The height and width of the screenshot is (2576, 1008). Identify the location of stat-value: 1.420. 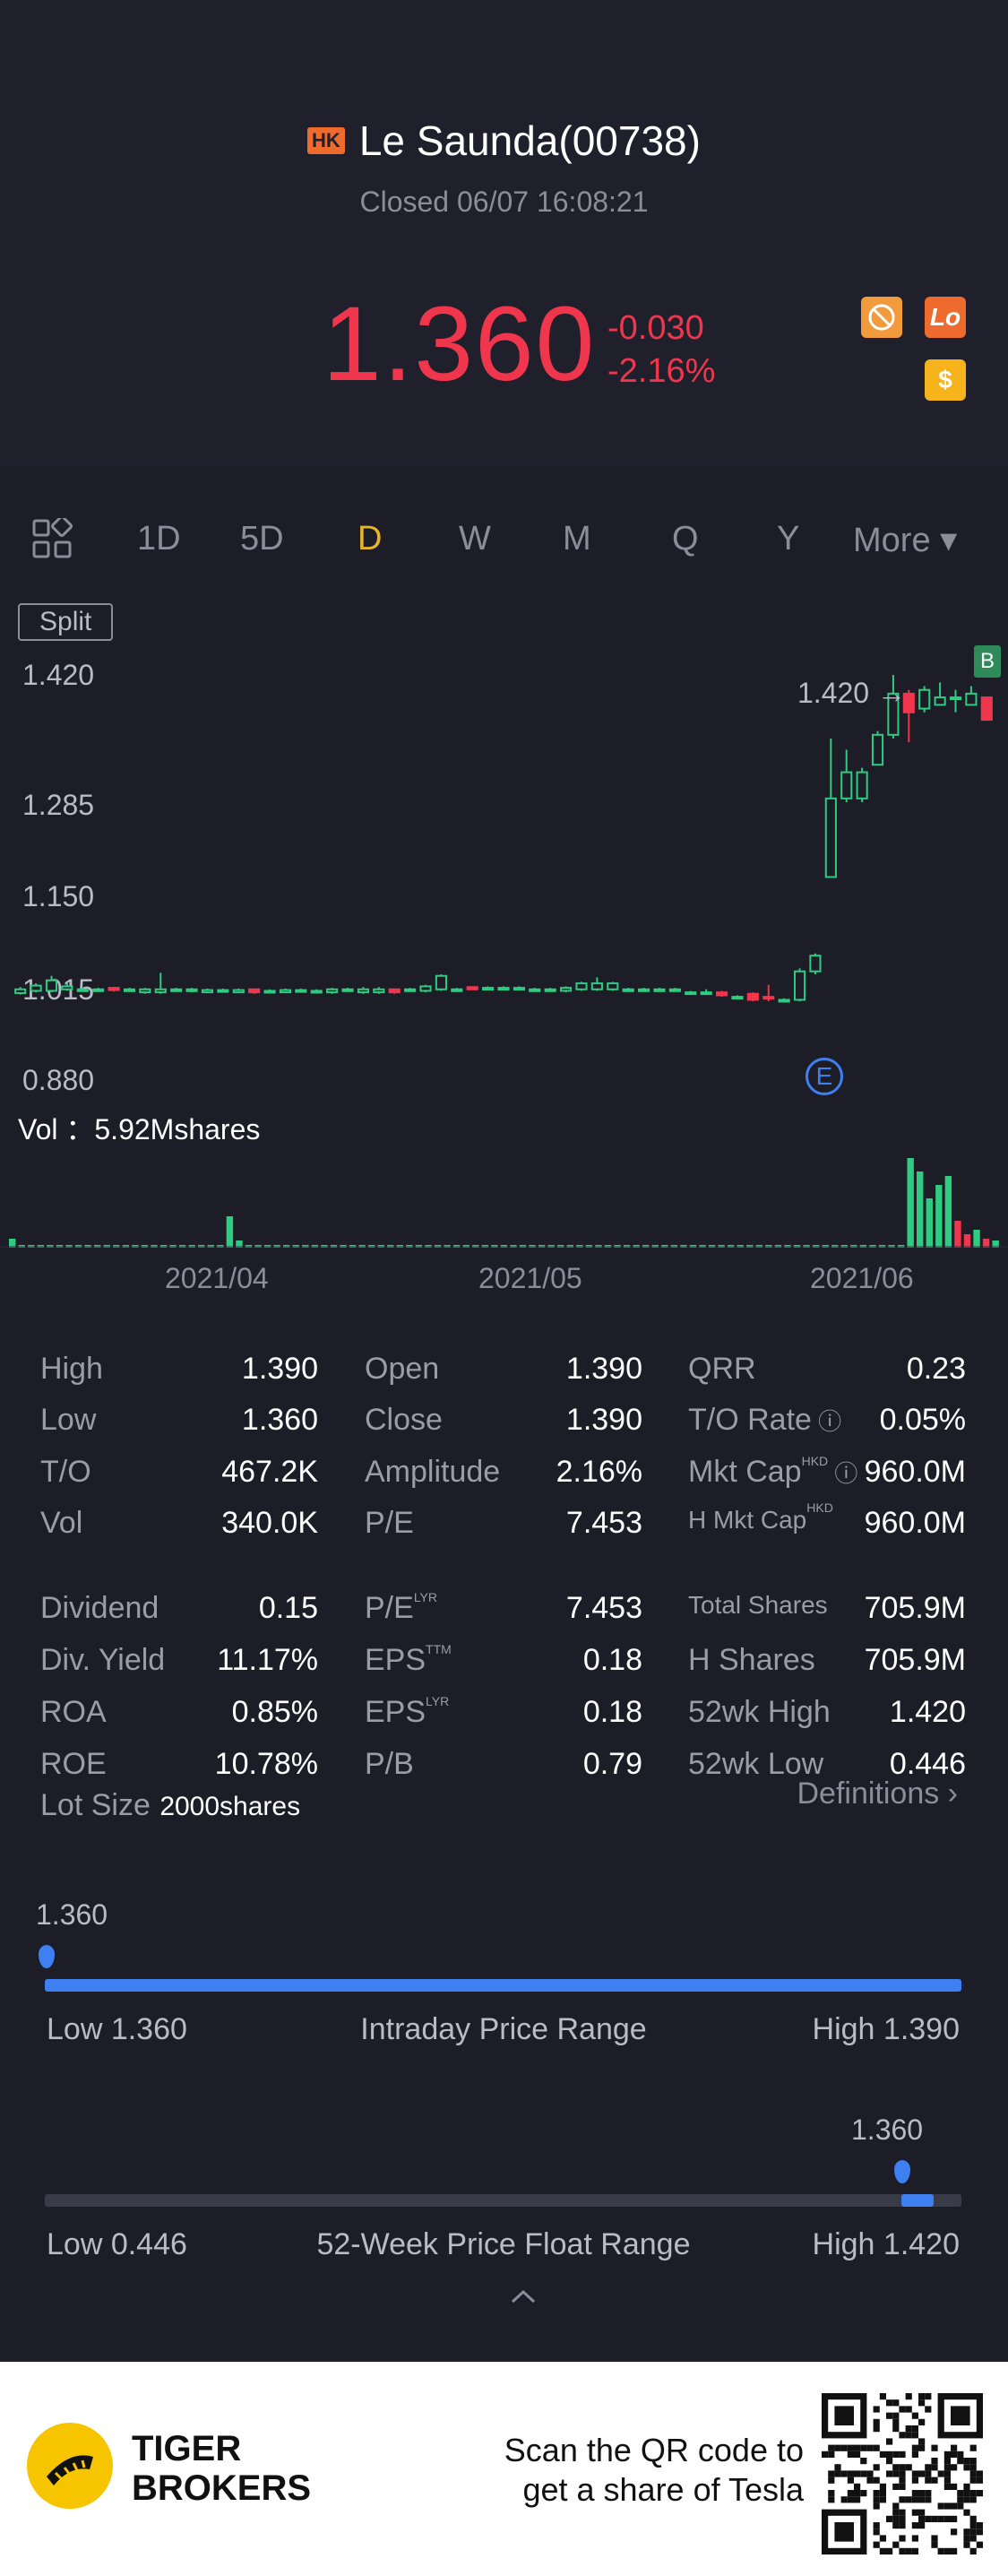
(927, 1712).